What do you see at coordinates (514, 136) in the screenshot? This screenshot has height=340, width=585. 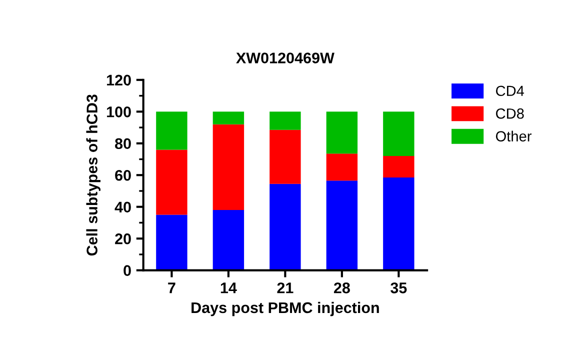 I see `legend-label: Other` at bounding box center [514, 136].